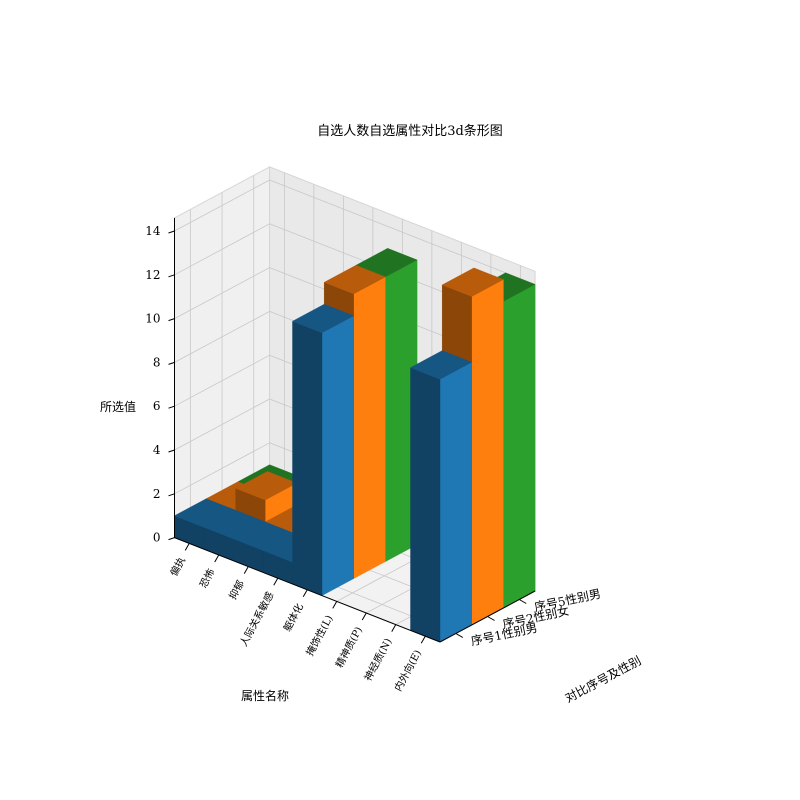  What do you see at coordinates (152, 319) in the screenshot?
I see `z-tick-label: 10` at bounding box center [152, 319].